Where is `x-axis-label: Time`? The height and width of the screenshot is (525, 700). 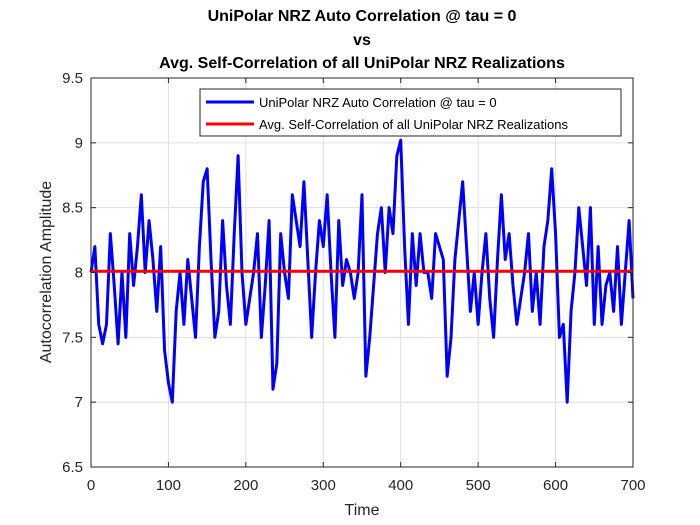 x-axis-label: Time is located at coordinates (362, 510).